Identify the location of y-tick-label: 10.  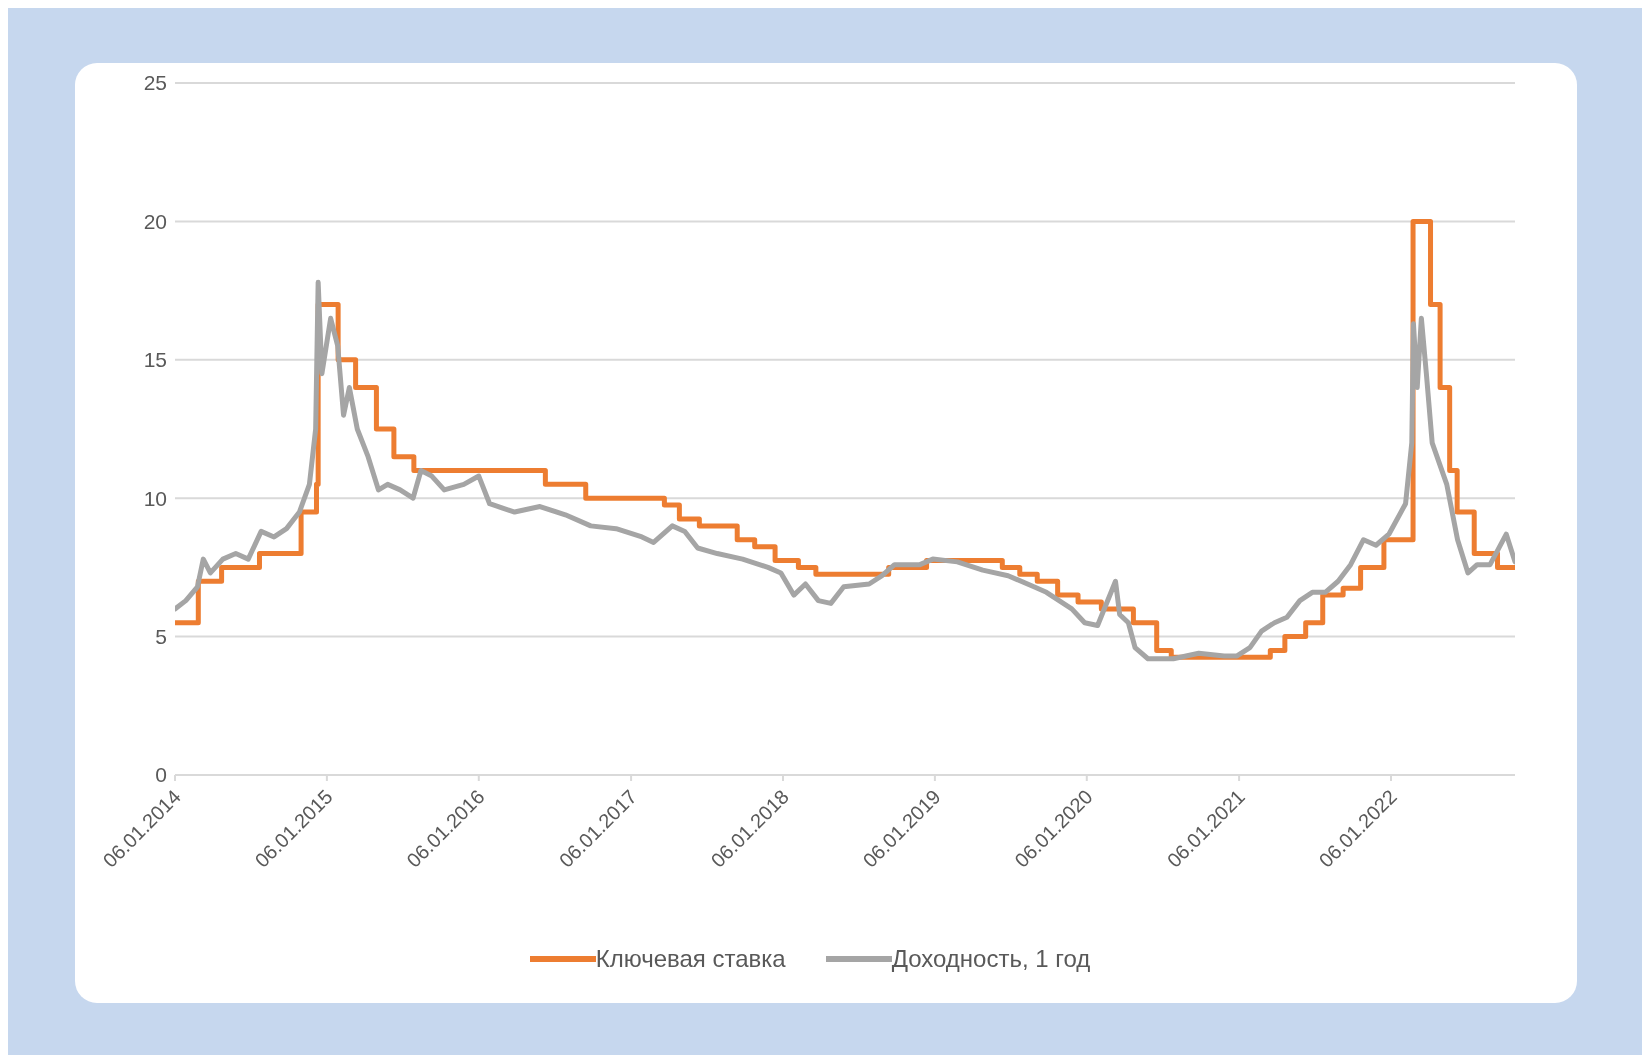
(155, 498).